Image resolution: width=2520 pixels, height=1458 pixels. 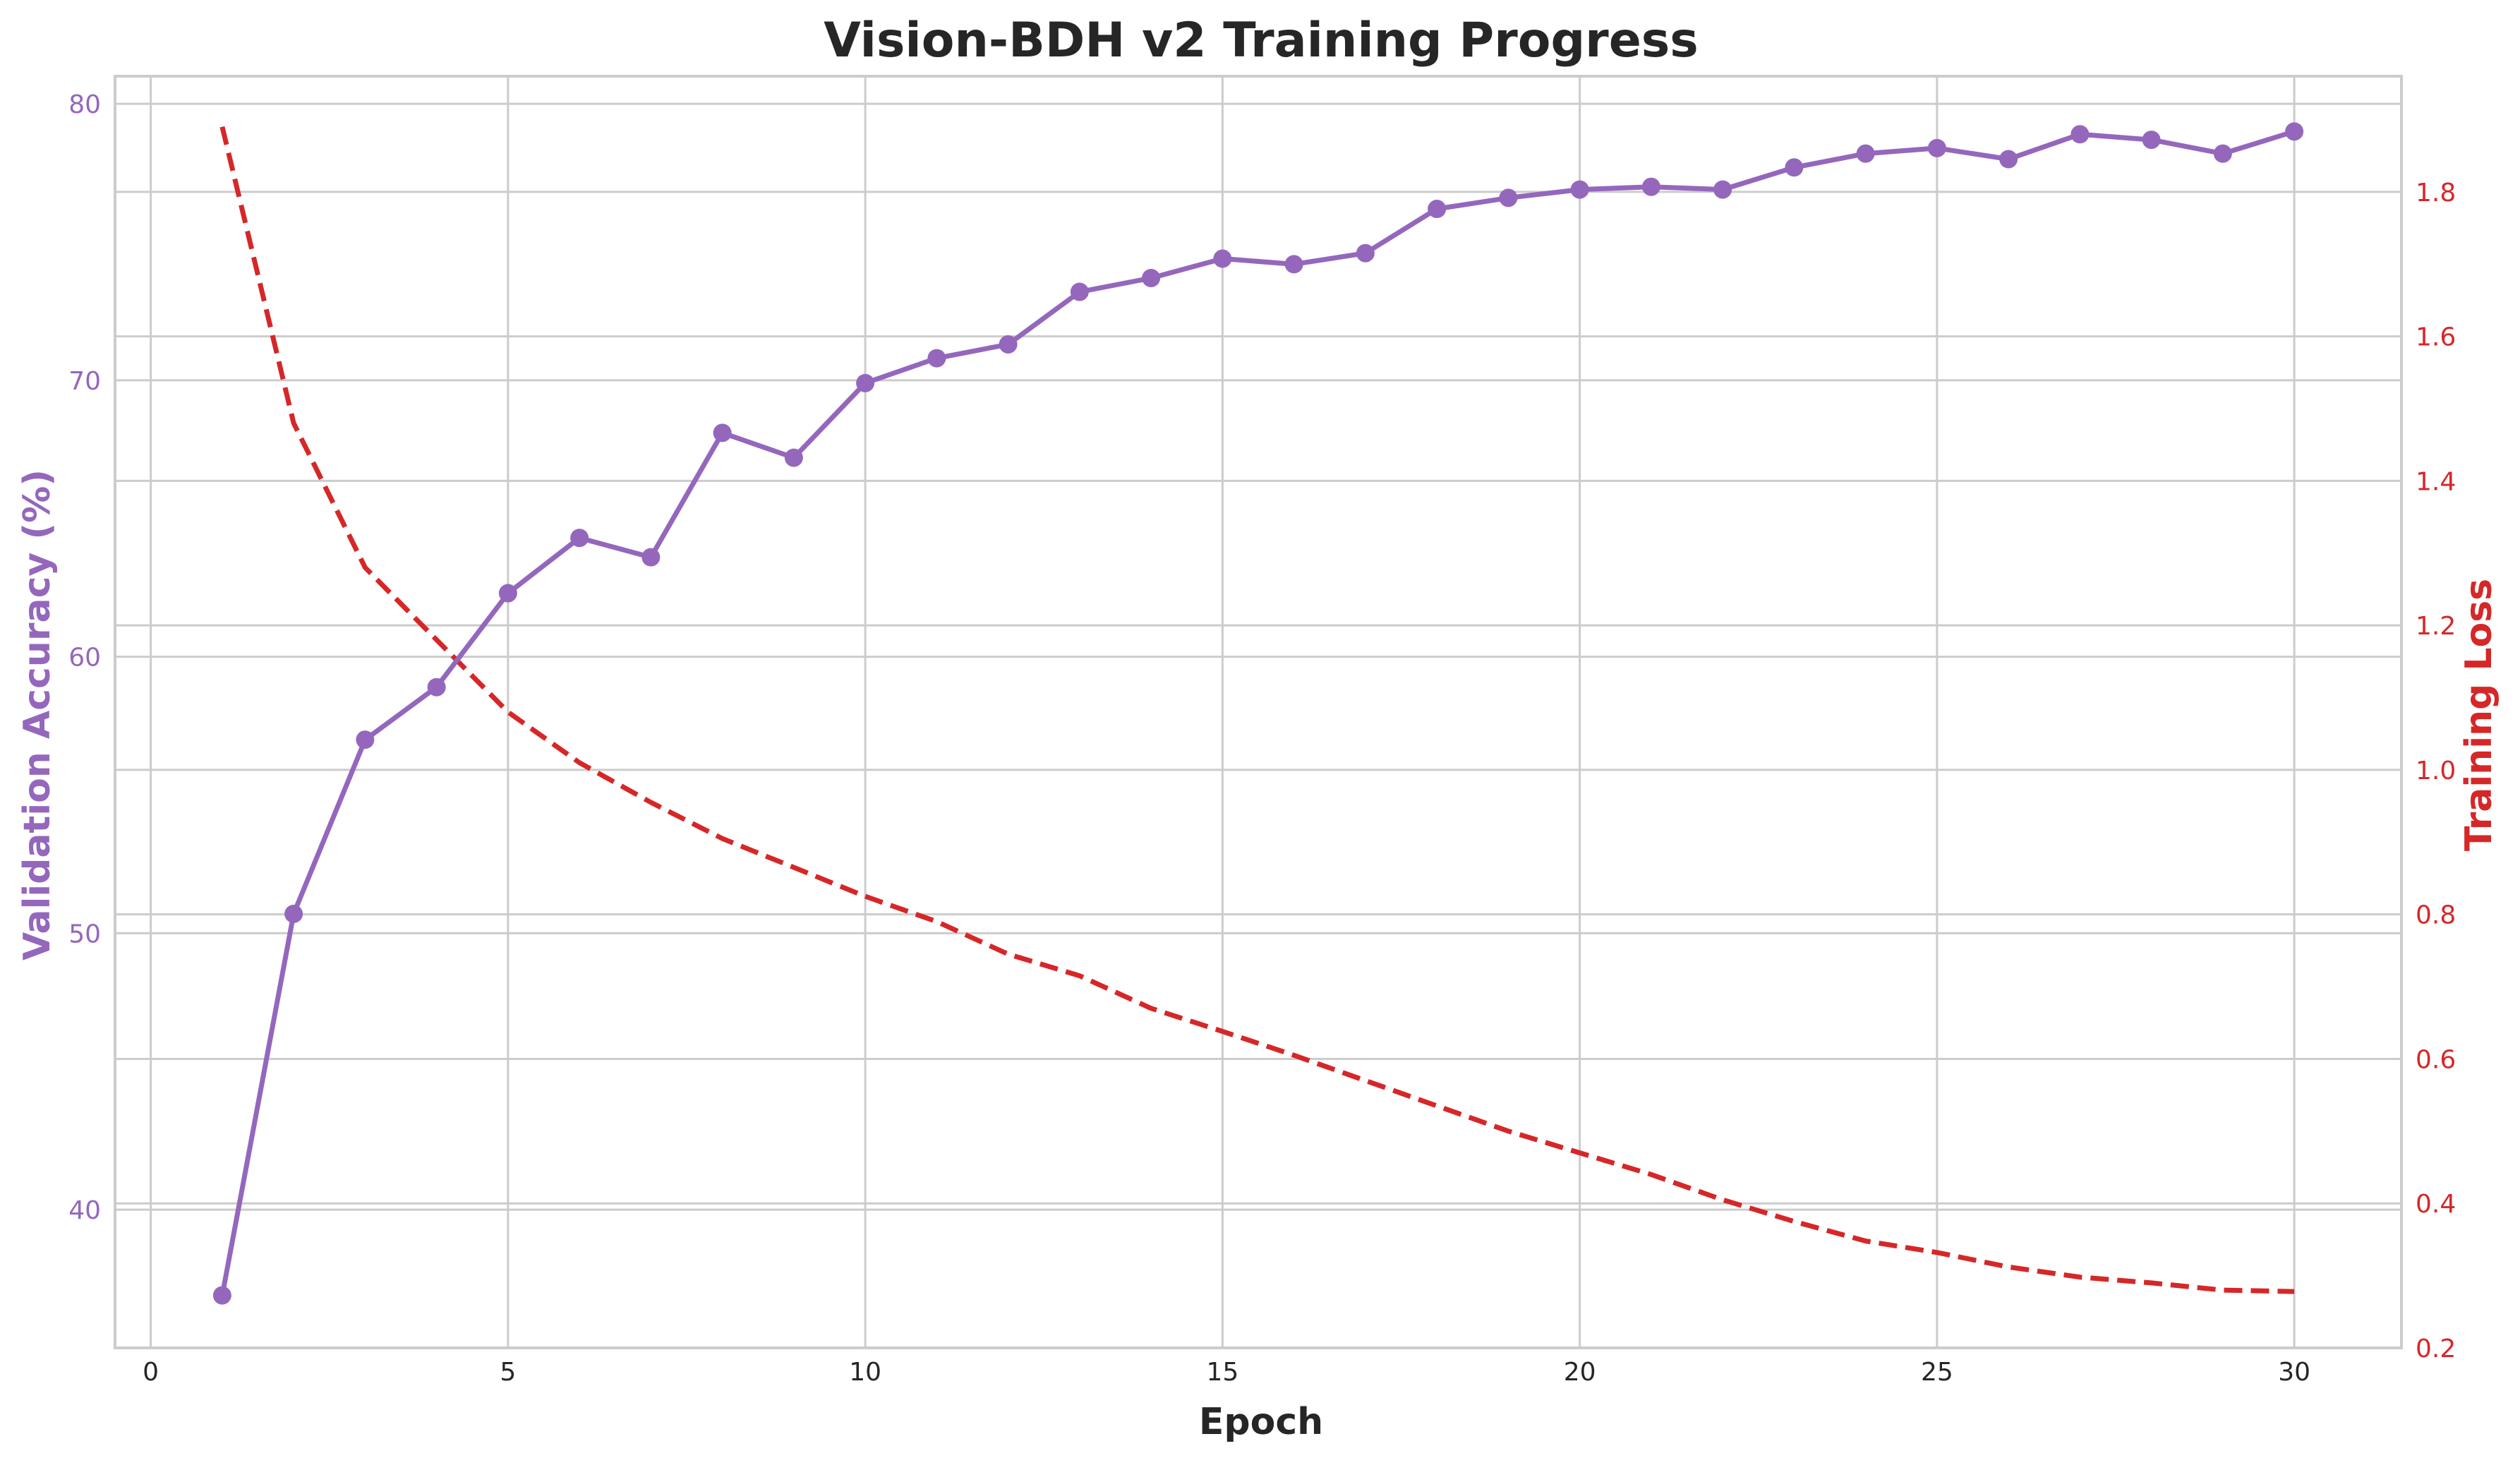 What do you see at coordinates (508, 1373) in the screenshot?
I see `x-tick-label: 5` at bounding box center [508, 1373].